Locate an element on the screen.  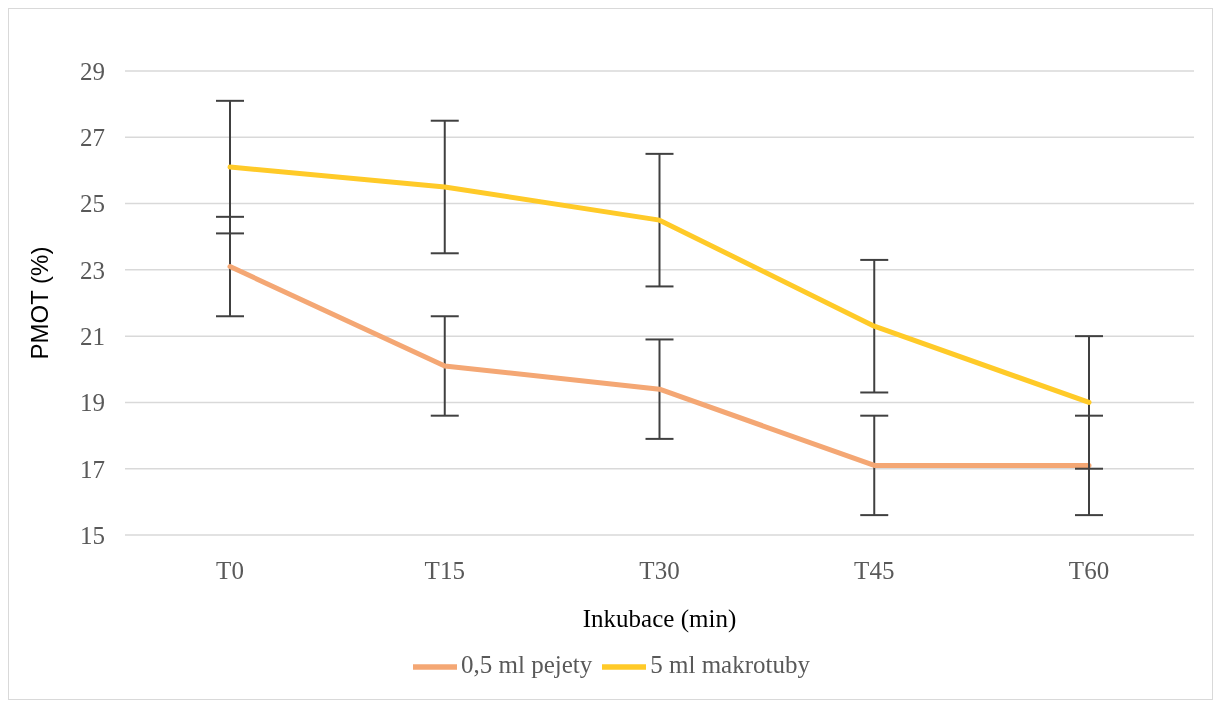
x-tick-label: T15 is located at coordinates (444, 570).